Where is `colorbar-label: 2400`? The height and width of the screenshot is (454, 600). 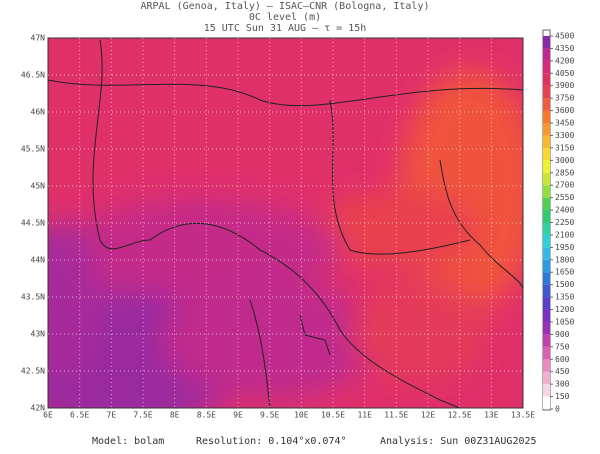
colorbar-label: 2400 is located at coordinates (564, 210).